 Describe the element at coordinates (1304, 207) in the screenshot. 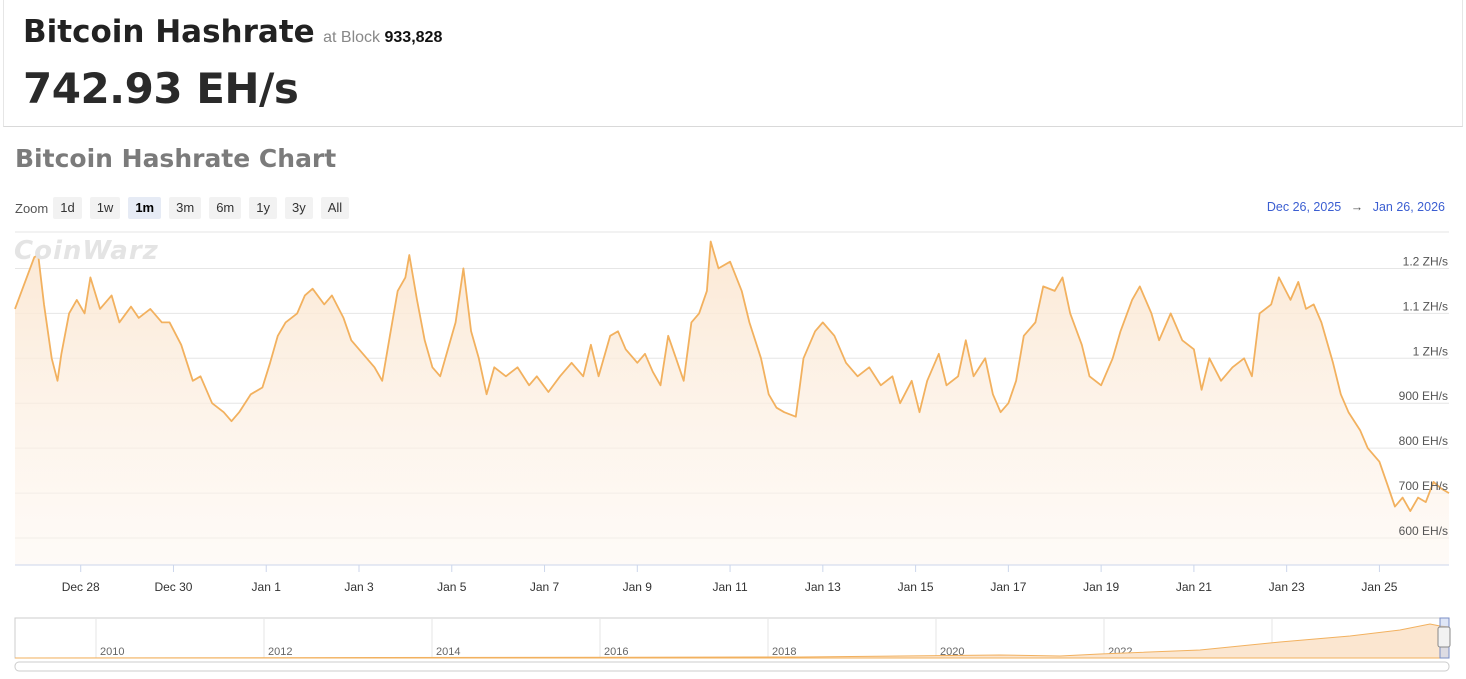

I see `range-from-date: Dec 26, 2025` at that location.